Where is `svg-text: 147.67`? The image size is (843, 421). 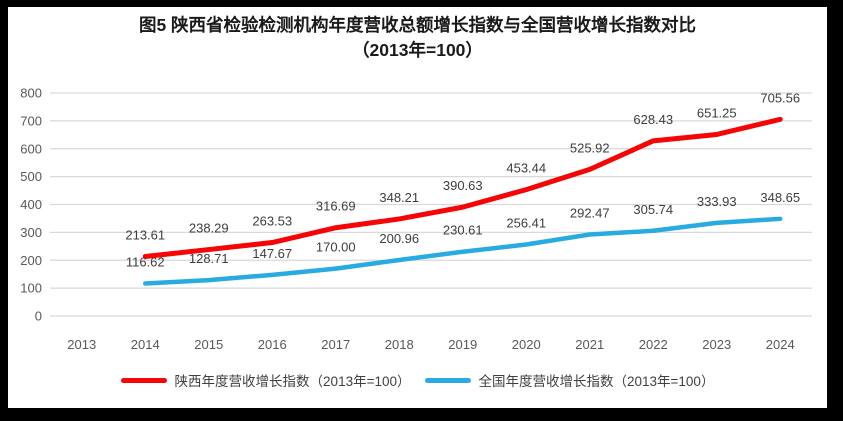
svg-text: 147.67 is located at coordinates (272, 253).